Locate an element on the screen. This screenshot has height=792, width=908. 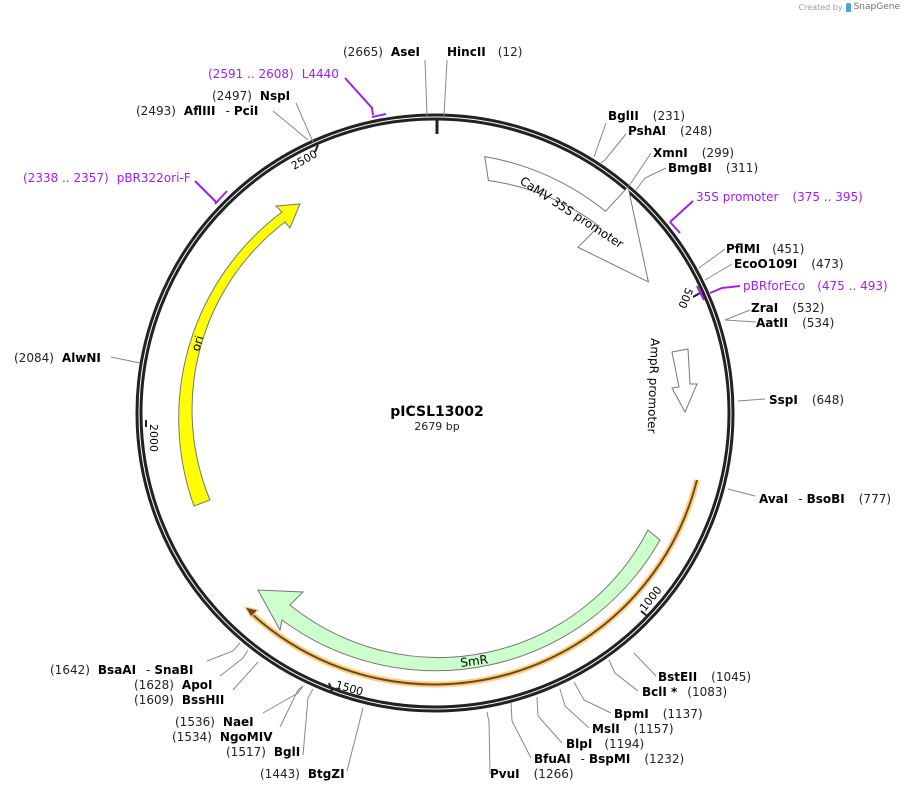
site-bcli: BclI * (1083) is located at coordinates (684, 692).